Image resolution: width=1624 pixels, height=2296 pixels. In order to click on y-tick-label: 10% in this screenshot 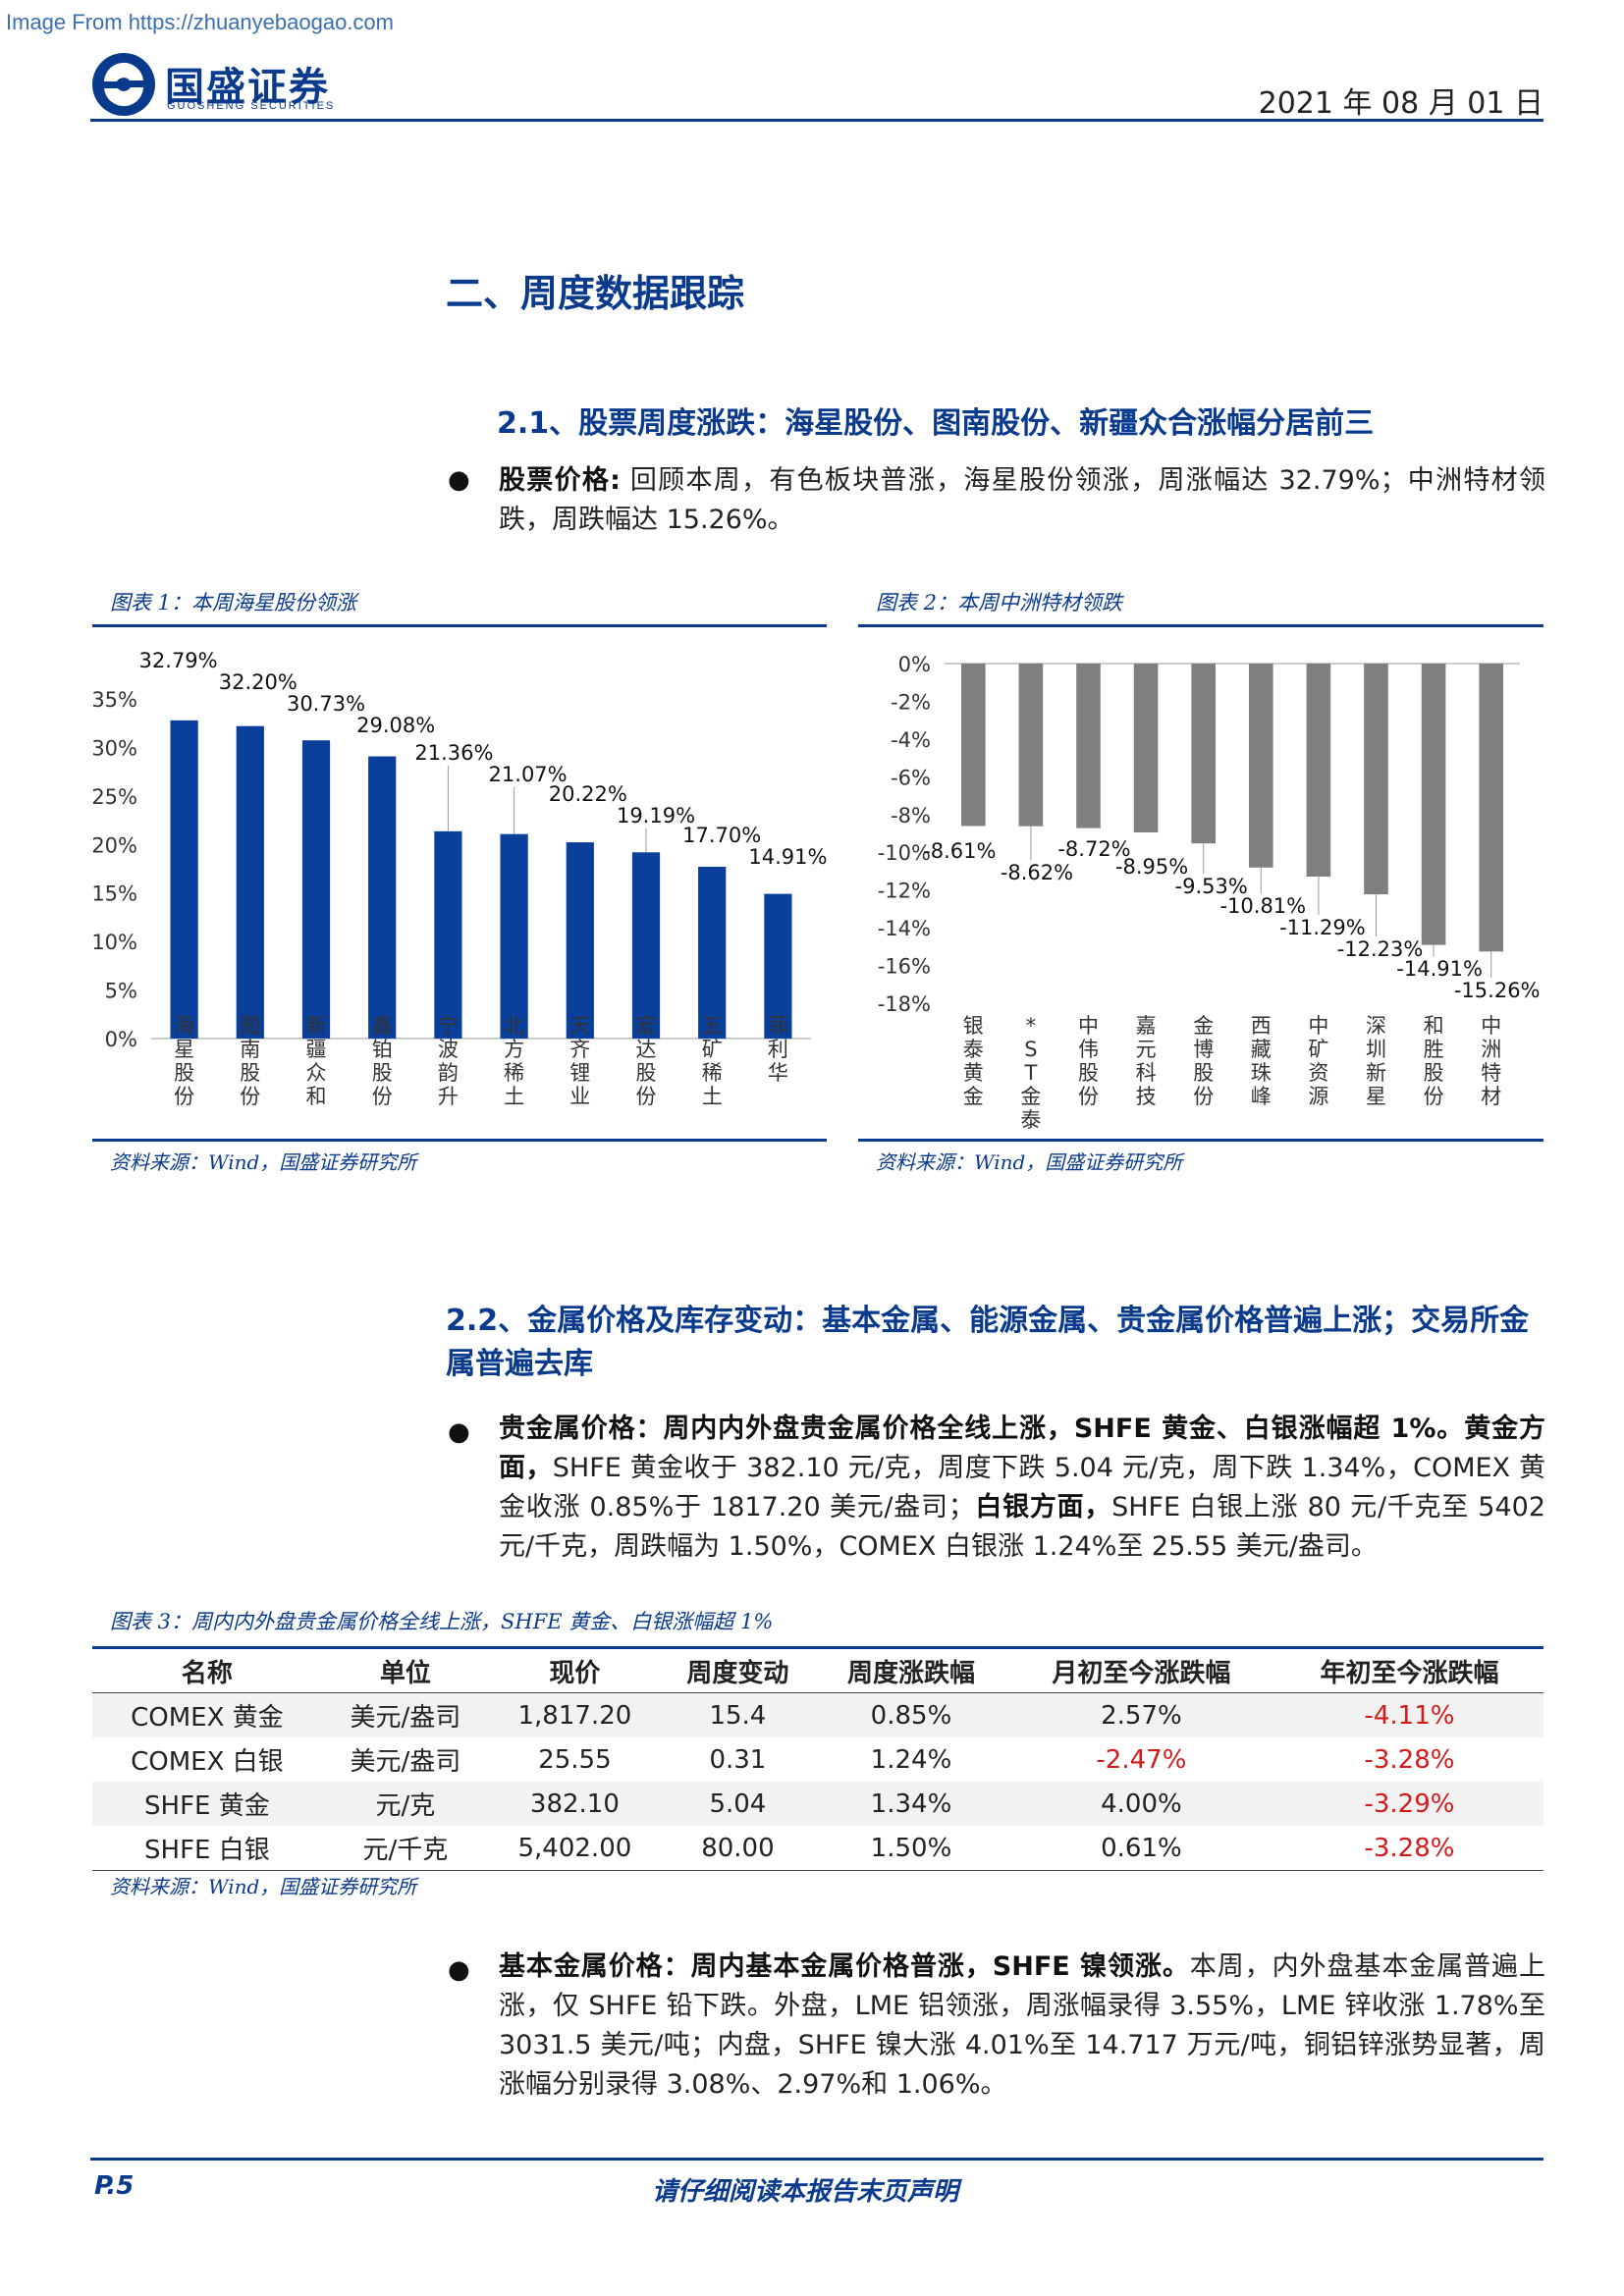, I will do `click(114, 942)`.